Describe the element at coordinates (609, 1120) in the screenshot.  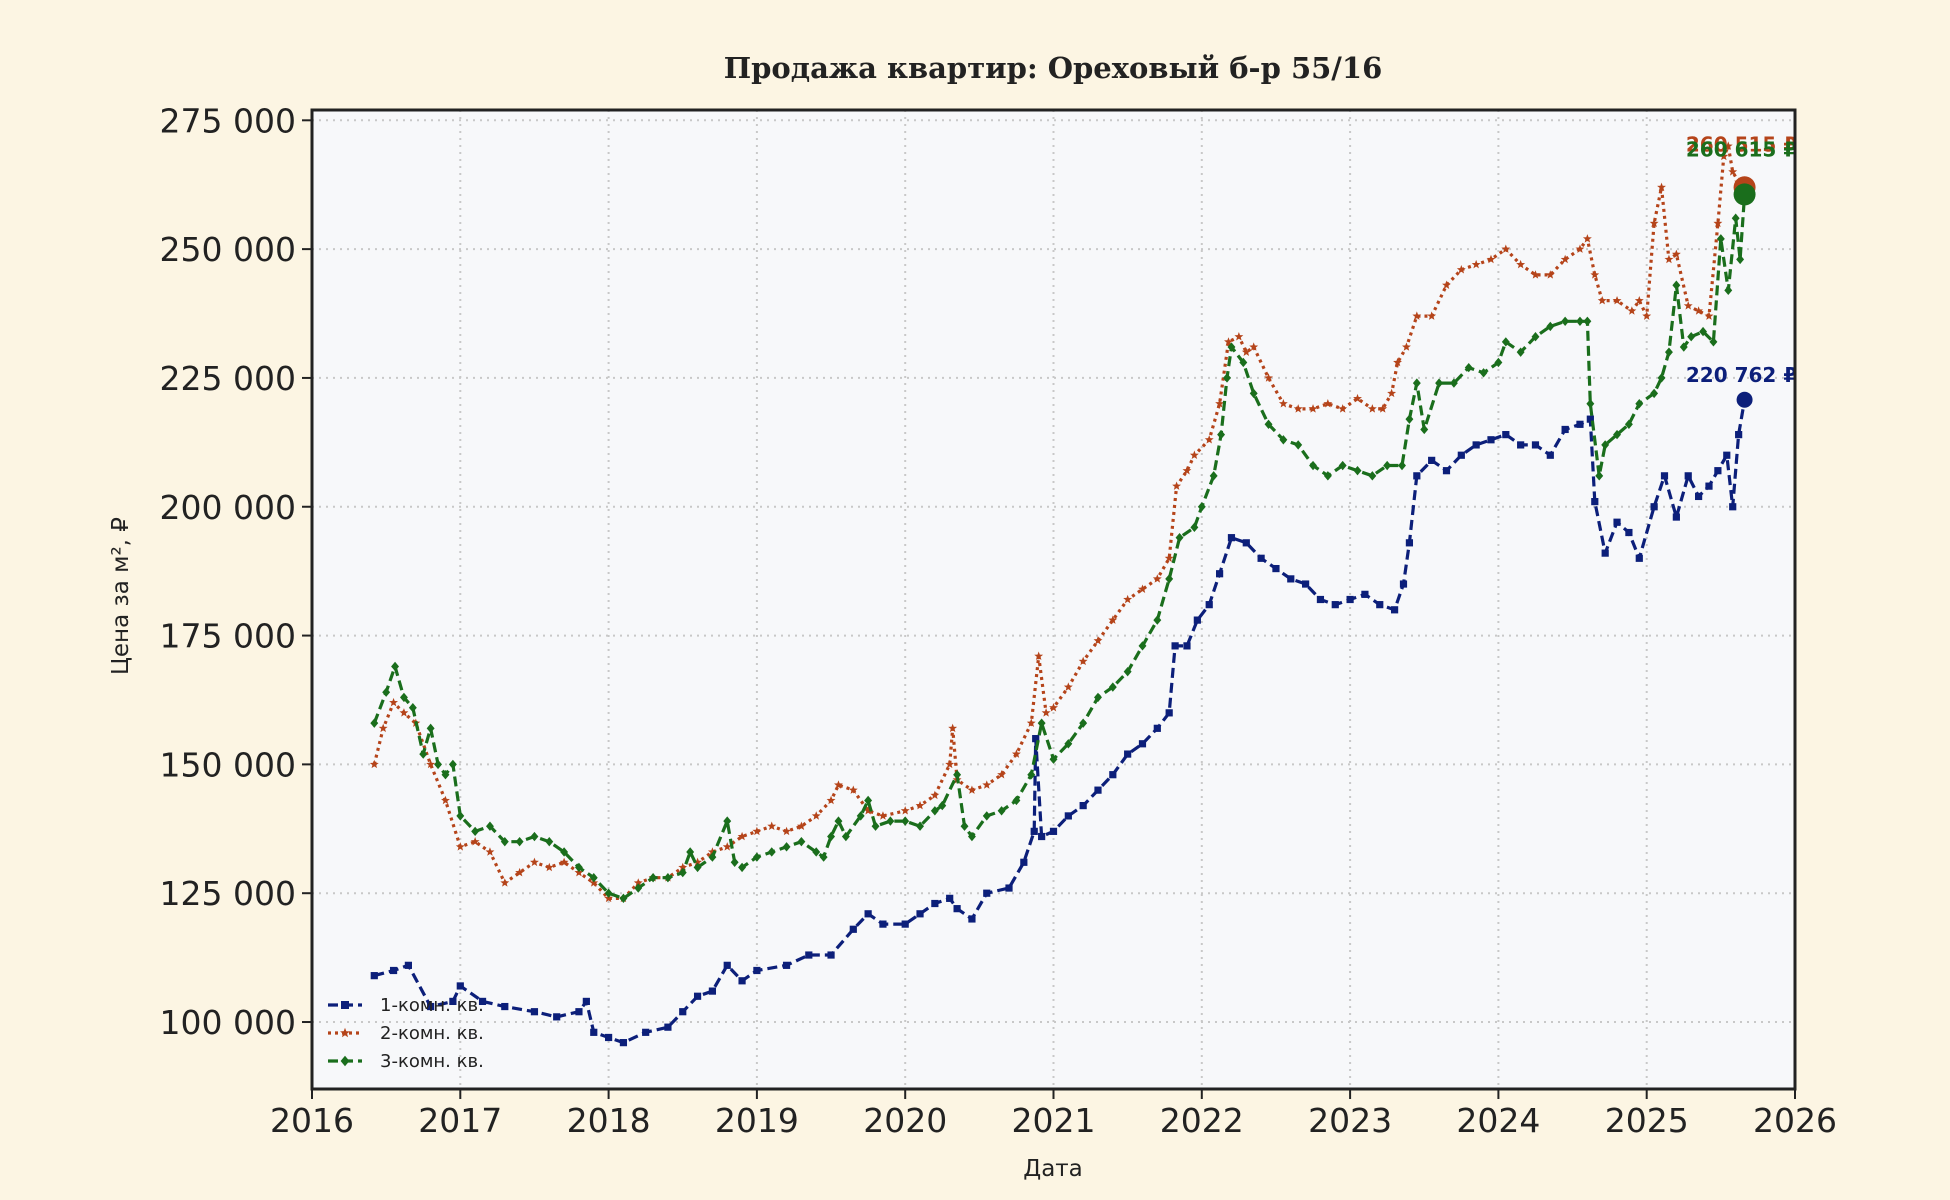
I see `x-tick-label: 2018` at that location.